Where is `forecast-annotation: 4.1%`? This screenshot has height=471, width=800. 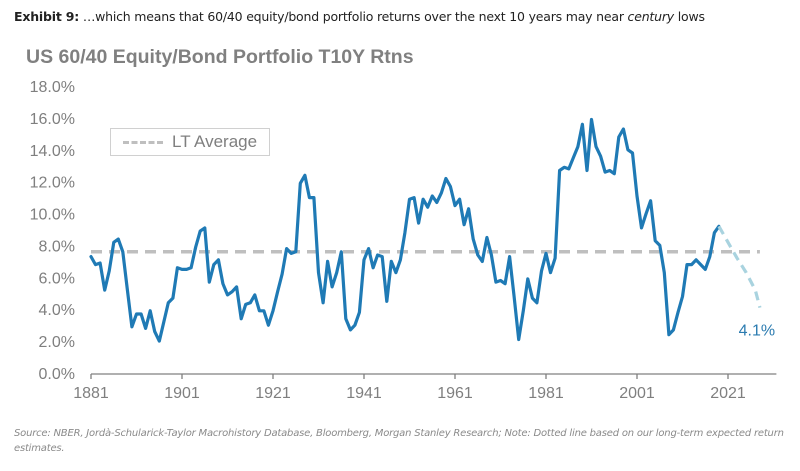 forecast-annotation: 4.1% is located at coordinates (757, 331).